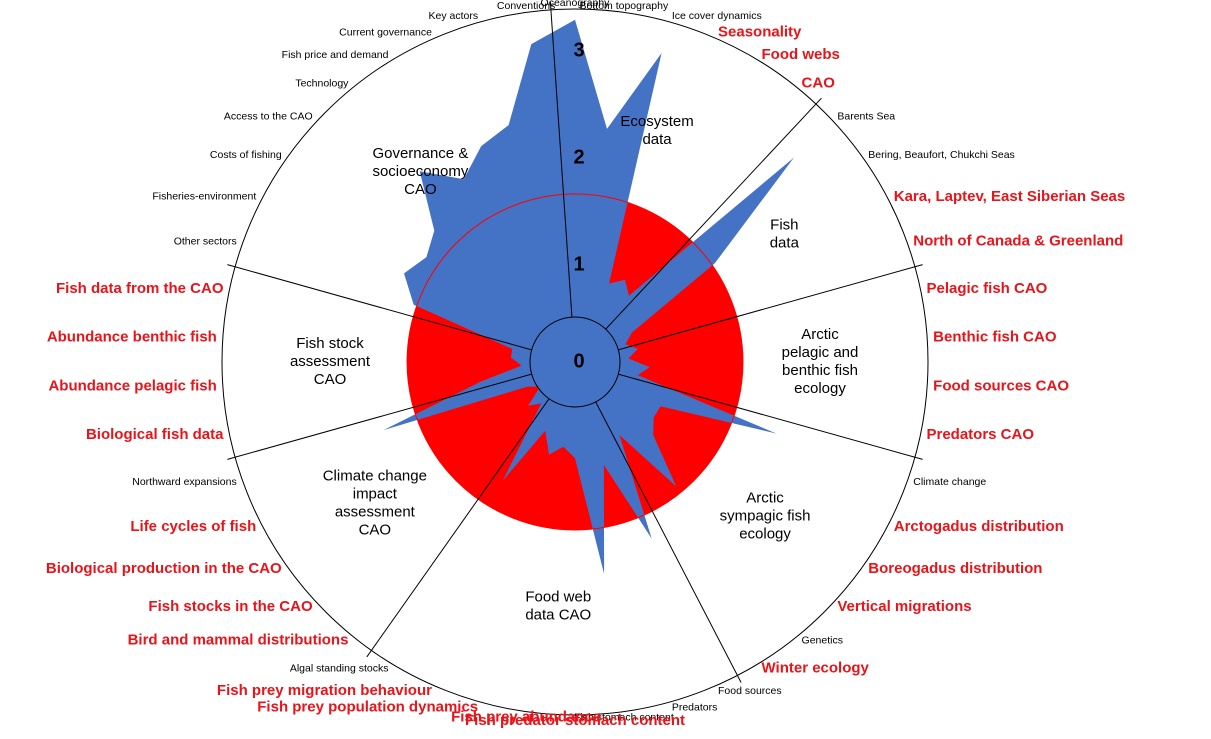 The height and width of the screenshot is (739, 1211). What do you see at coordinates (578, 50) in the screenshot?
I see `r-tick-label: 3` at bounding box center [578, 50].